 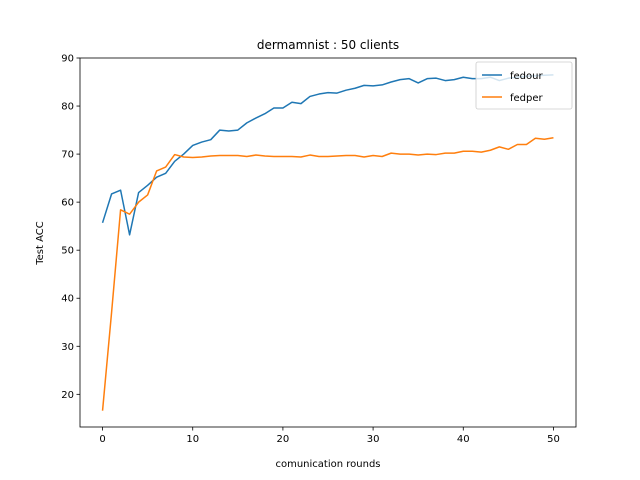 I want to click on y-tick-label: 80, so click(x=67, y=107).